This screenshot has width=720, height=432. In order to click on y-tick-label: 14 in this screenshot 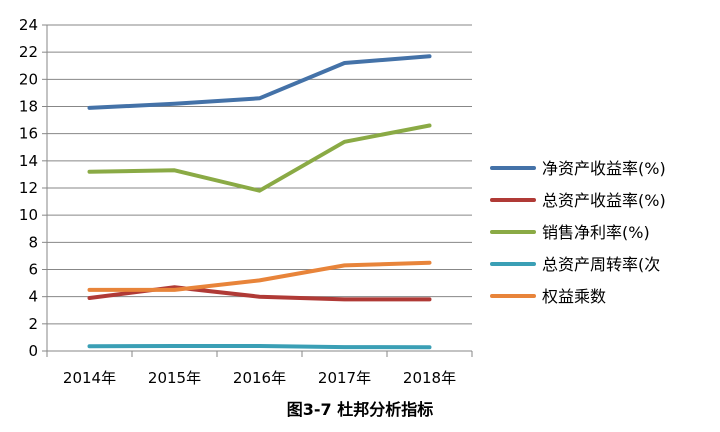, I will do `click(28, 161)`.